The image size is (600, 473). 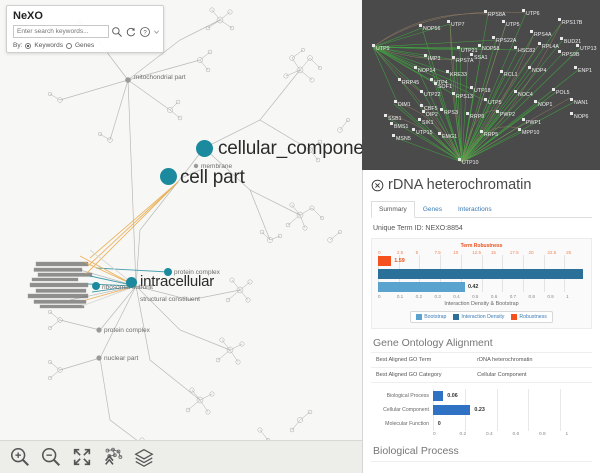 What do you see at coordinates (168, 176) in the screenshot?
I see `node-cell-part` at bounding box center [168, 176].